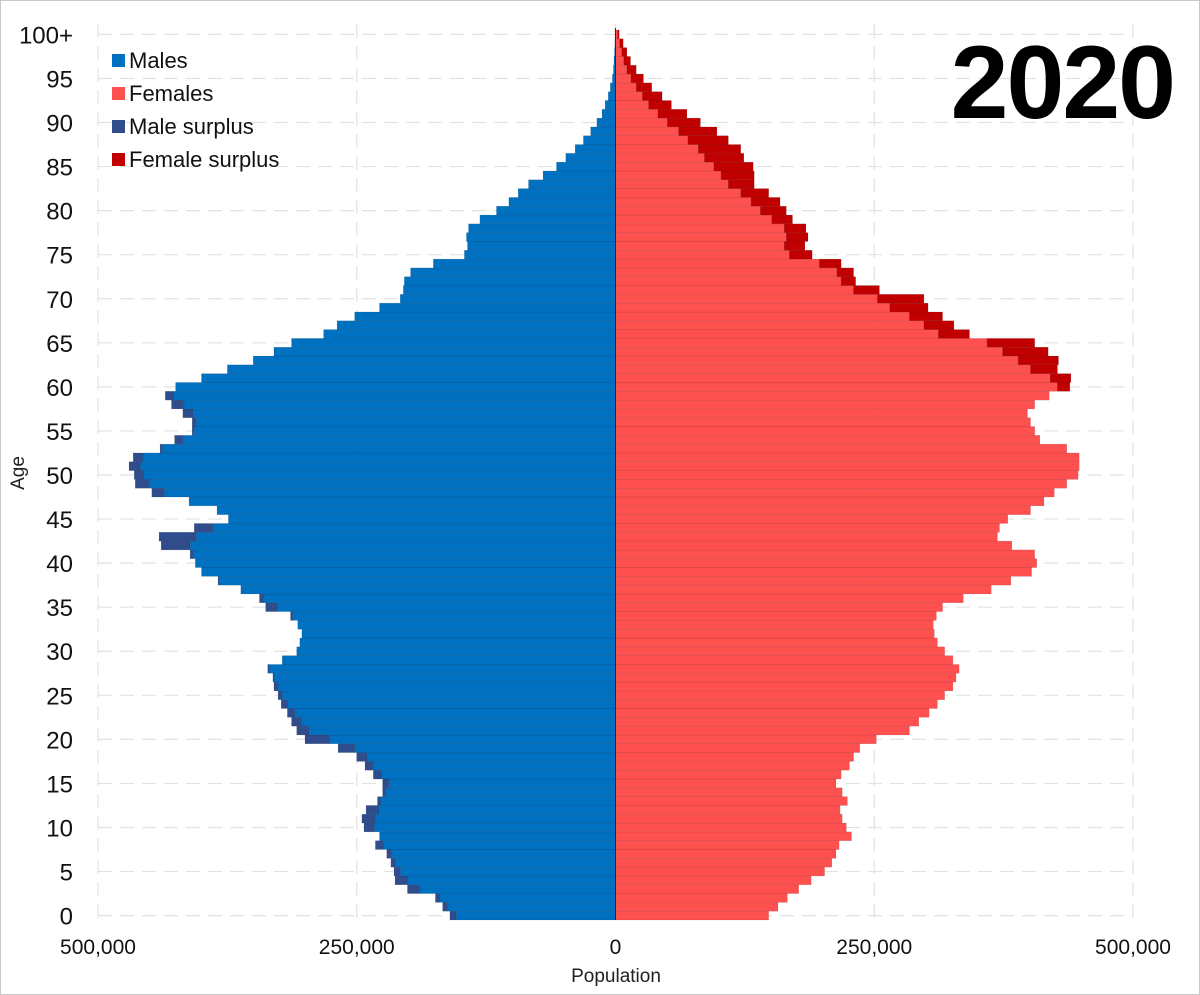  What do you see at coordinates (118, 159) in the screenshot?
I see `legend-swatch-female-surplus` at bounding box center [118, 159].